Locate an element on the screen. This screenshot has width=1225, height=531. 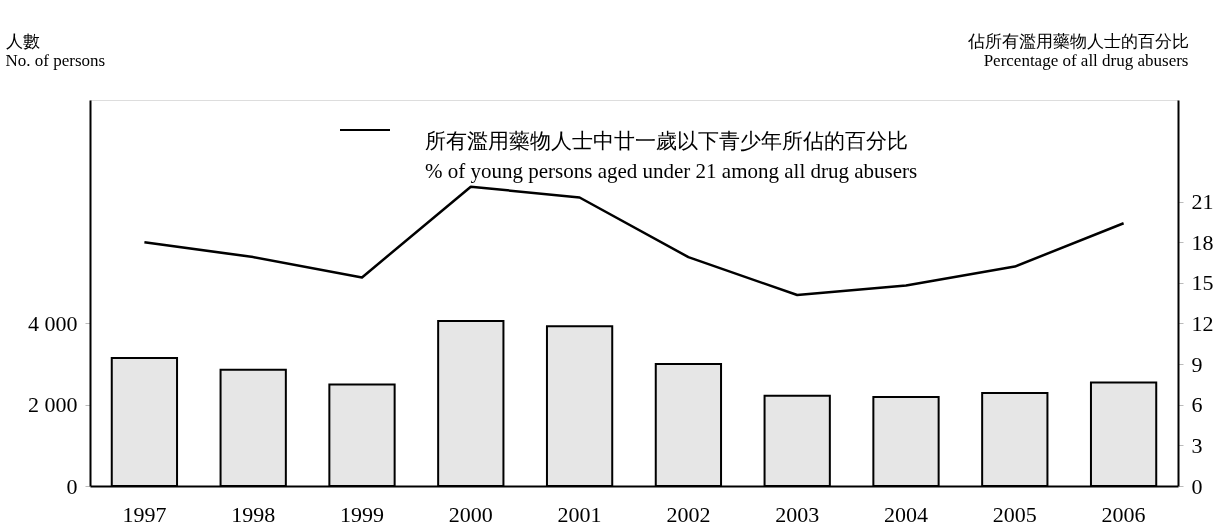
x-tick-label: 2006 is located at coordinates (1123, 514).